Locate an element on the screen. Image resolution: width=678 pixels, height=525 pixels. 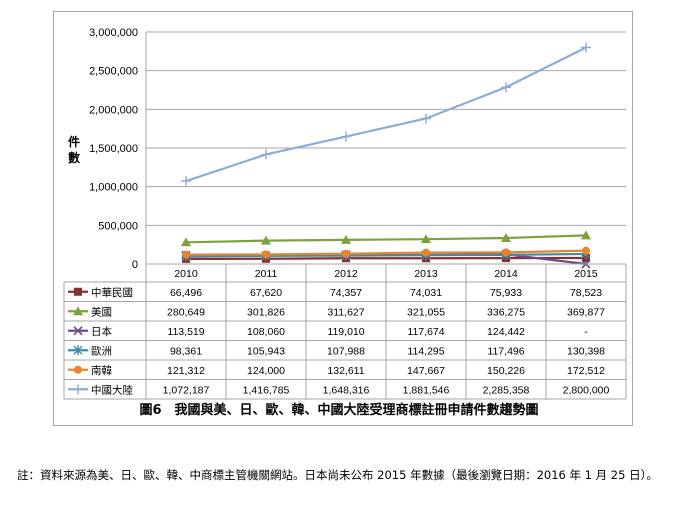
data-label: 301,826 is located at coordinates (266, 312).